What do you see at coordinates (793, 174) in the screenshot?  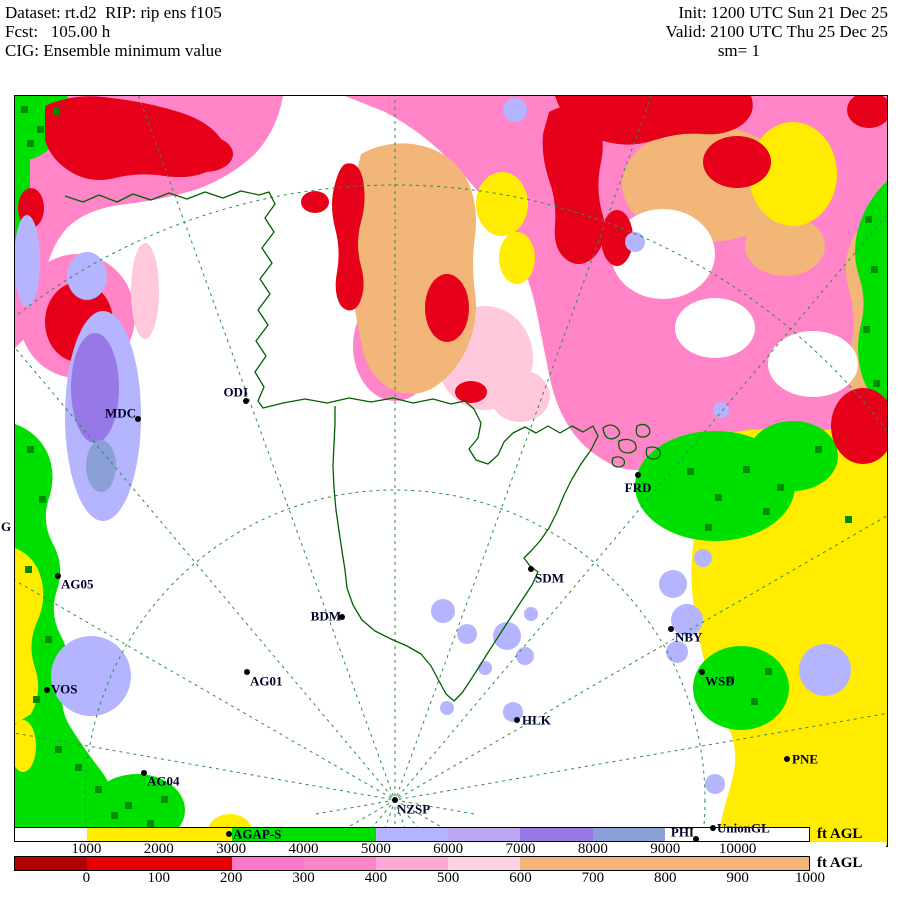 I see `fill-yellow-topright` at bounding box center [793, 174].